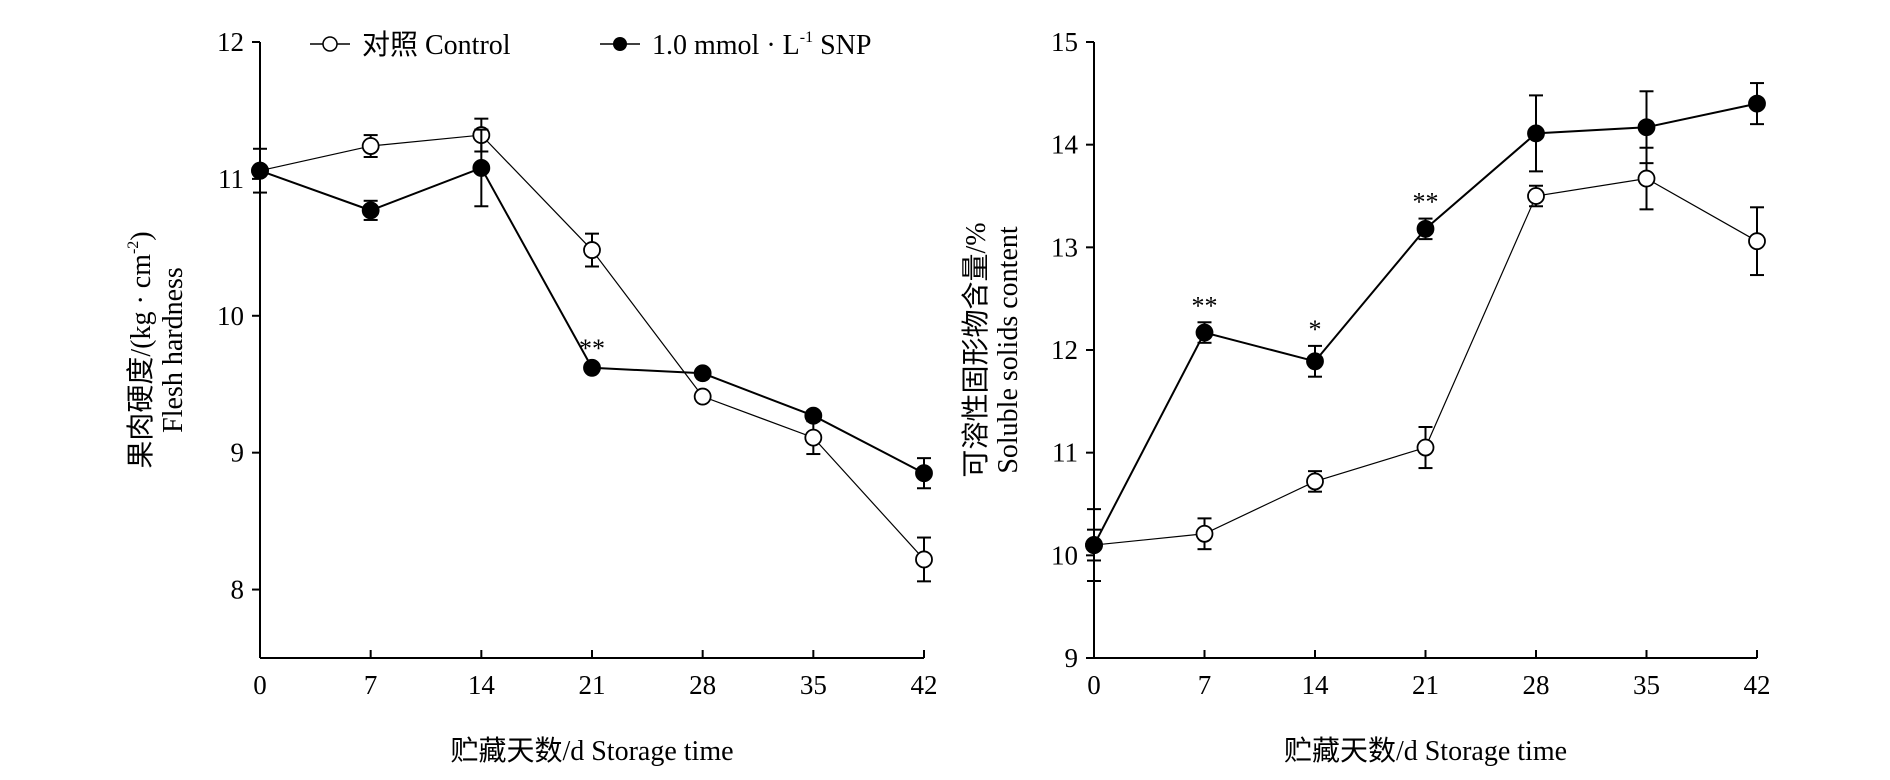 This screenshot has height=780, width=1890. What do you see at coordinates (1064, 247) in the screenshot?
I see `y-tick-label: 13` at bounding box center [1064, 247].